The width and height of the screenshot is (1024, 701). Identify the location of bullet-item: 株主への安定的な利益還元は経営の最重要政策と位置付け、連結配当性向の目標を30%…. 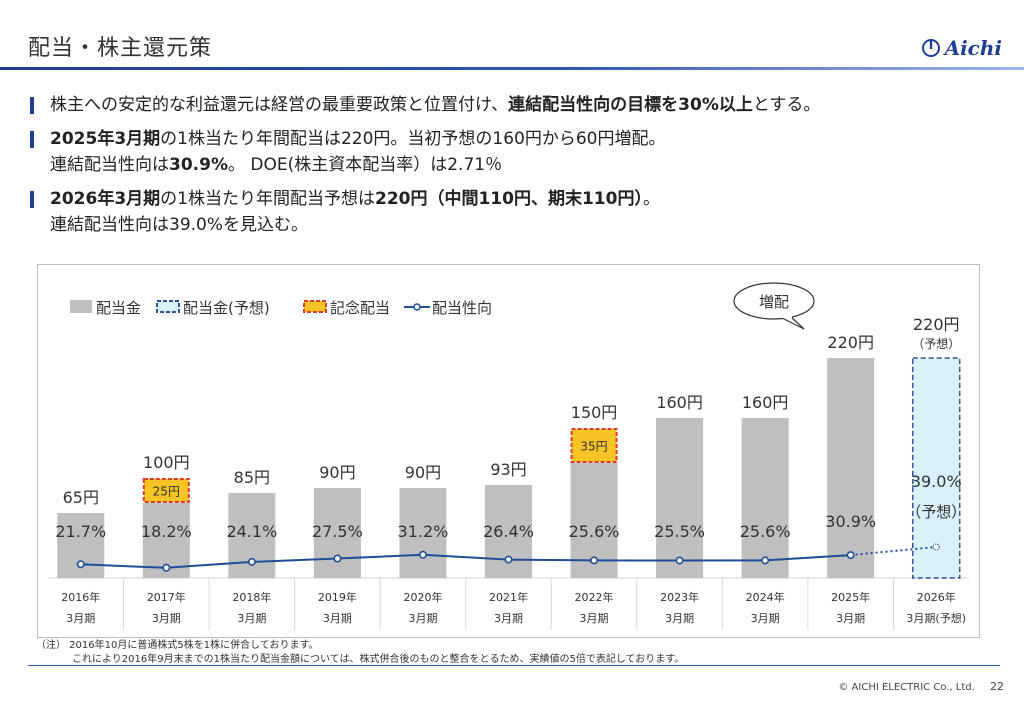
(518, 105).